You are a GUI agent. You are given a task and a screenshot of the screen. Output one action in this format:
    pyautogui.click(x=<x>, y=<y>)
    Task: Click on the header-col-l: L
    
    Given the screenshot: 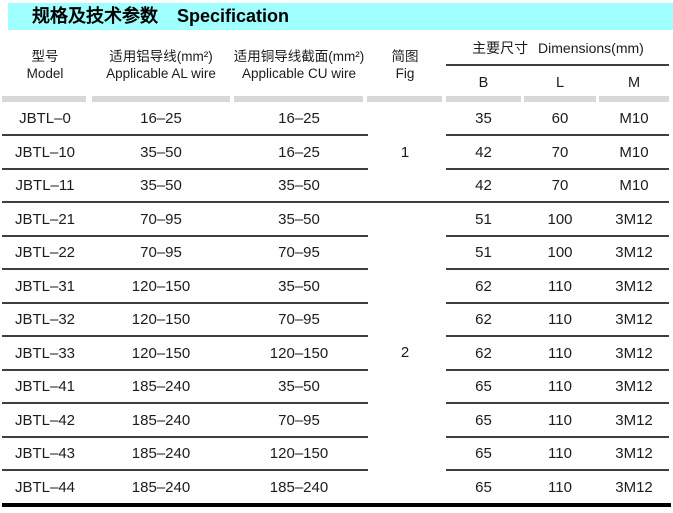 What is the action you would take?
    pyautogui.click(x=560, y=83)
    